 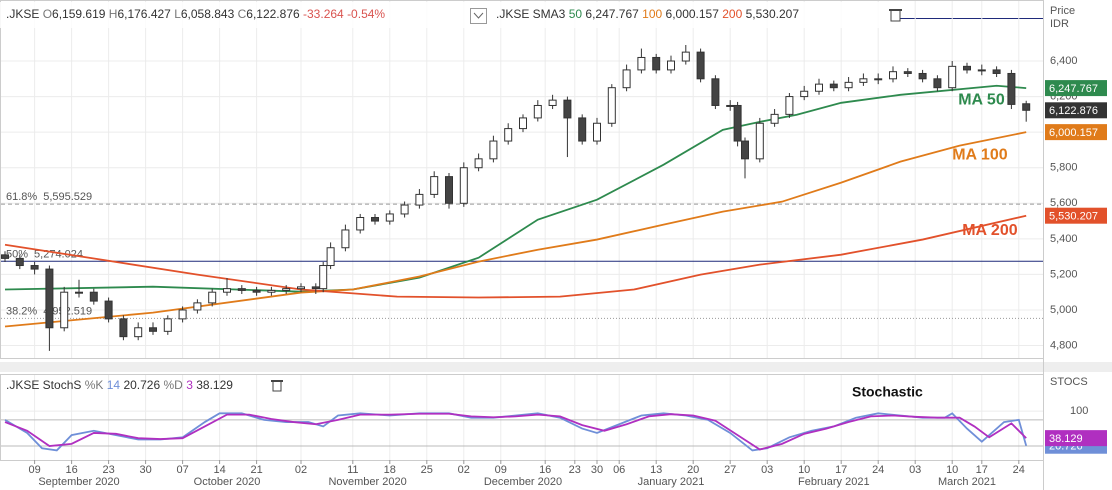 What do you see at coordinates (895, 15) in the screenshot?
I see `delete-study-icon` at bounding box center [895, 15].